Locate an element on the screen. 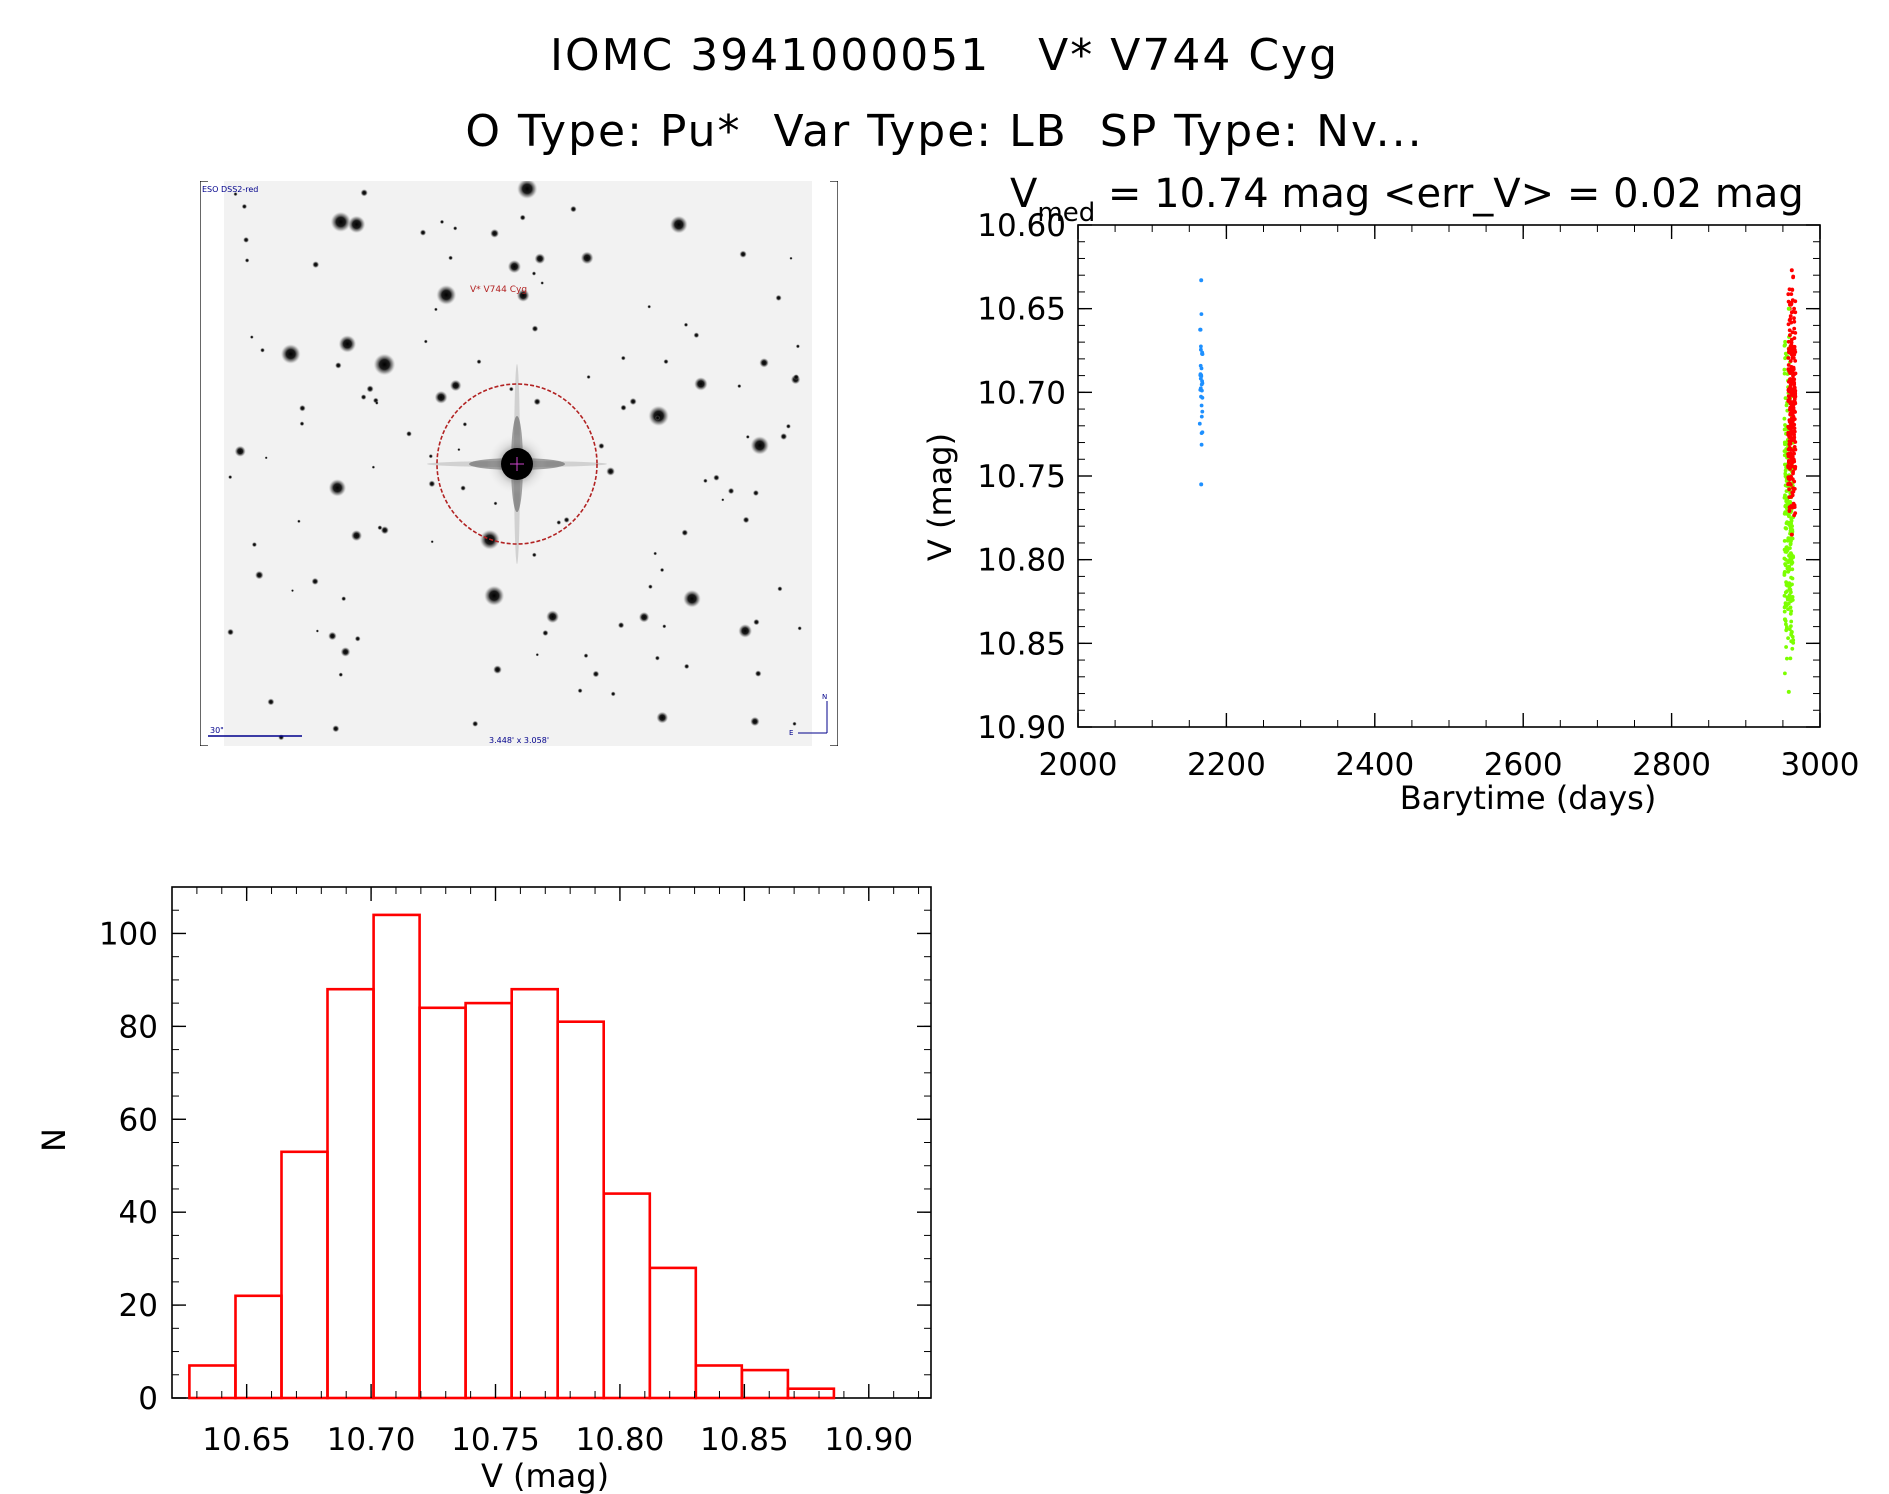 Image resolution: width=1889 pixels, height=1494 pixels. light-curve-x-tick-label: 2600 is located at coordinates (1523, 765).